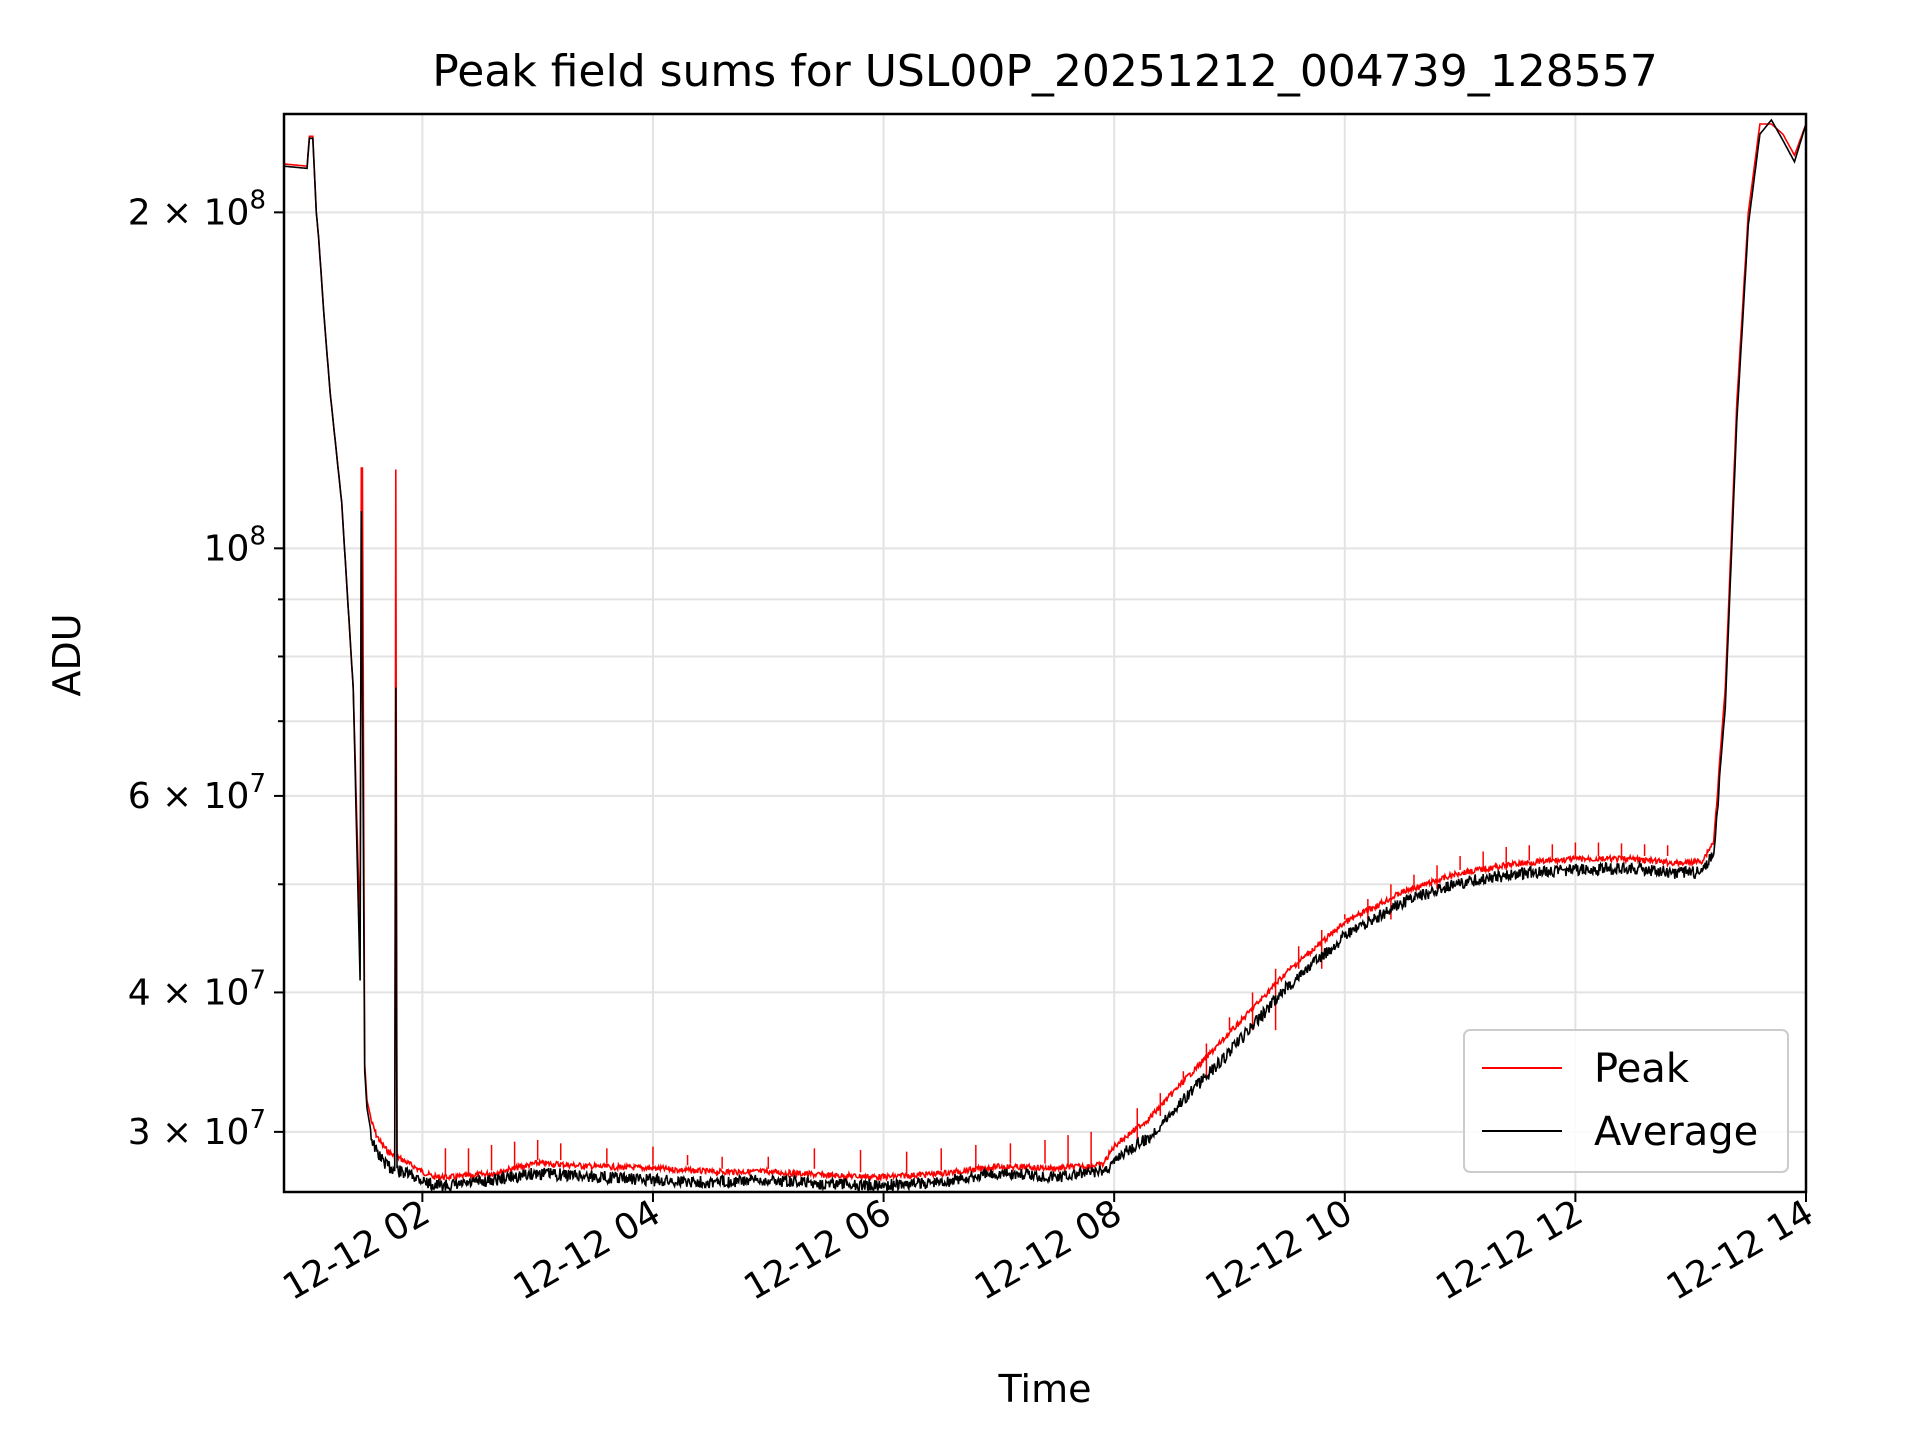 This screenshot has width=1920, height=1440. What do you see at coordinates (1642, 1069) in the screenshot?
I see `legend-label: Peak` at bounding box center [1642, 1069].